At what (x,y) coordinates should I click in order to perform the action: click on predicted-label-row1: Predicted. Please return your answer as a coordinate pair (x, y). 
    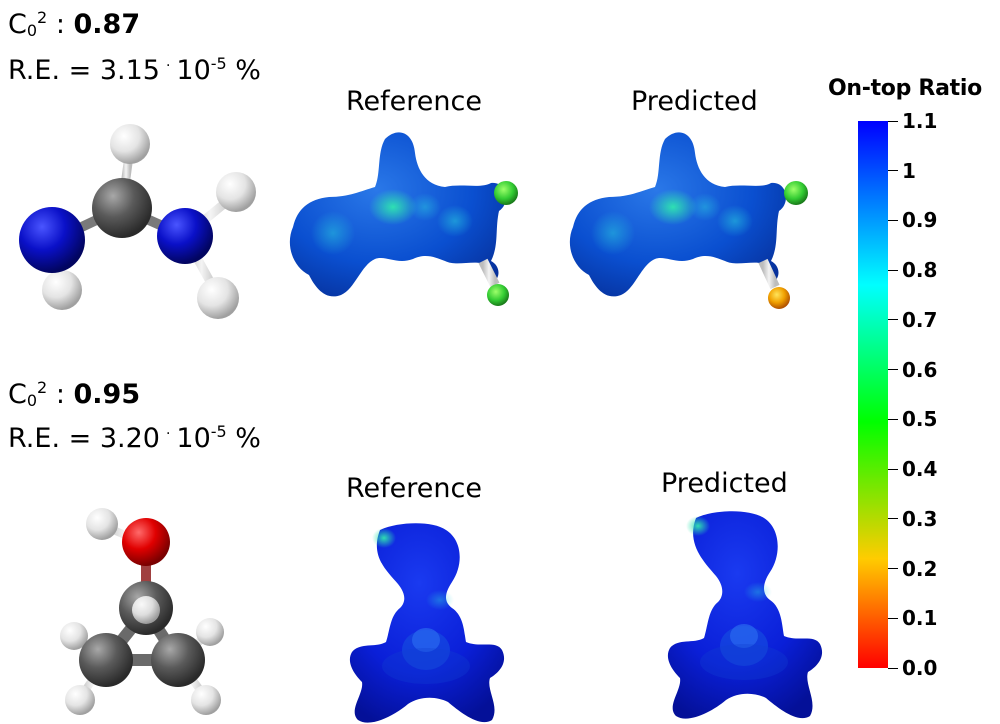
    Looking at the image, I should click on (694, 101).